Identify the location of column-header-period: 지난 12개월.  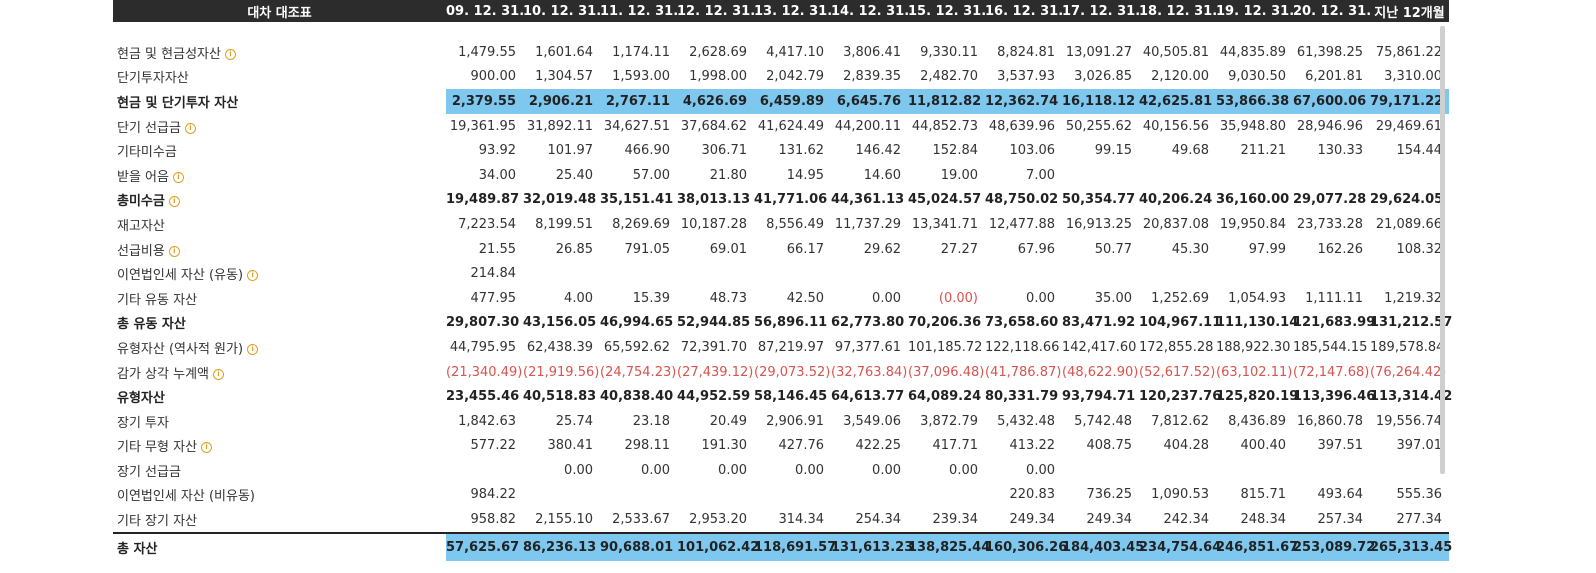
(1409, 11).